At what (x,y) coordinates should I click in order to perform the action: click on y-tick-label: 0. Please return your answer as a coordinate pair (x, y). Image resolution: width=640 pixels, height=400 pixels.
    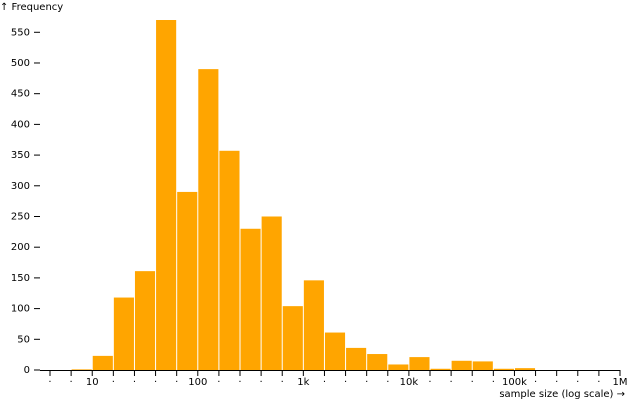
    Looking at the image, I should click on (27, 370).